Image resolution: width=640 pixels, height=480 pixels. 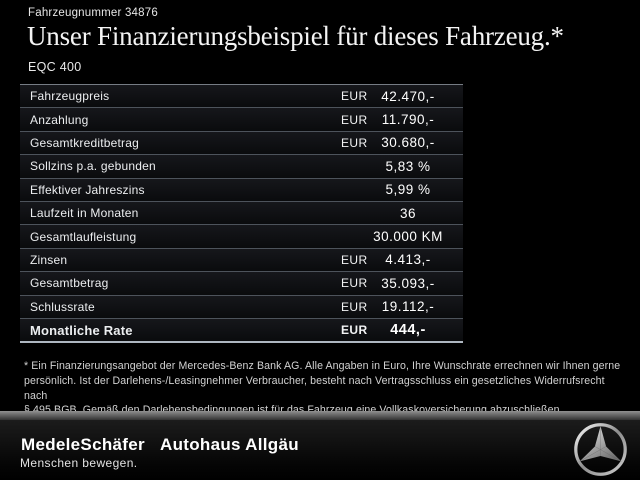 I want to click on row-value: 35.093,-, so click(x=408, y=283).